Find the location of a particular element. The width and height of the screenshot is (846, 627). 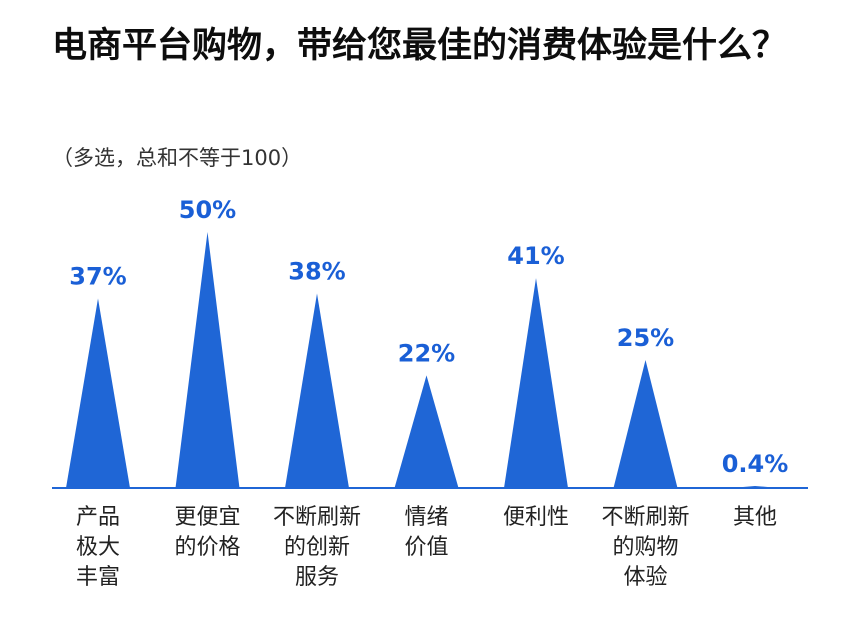

value-label-3: 22% is located at coordinates (426, 353).